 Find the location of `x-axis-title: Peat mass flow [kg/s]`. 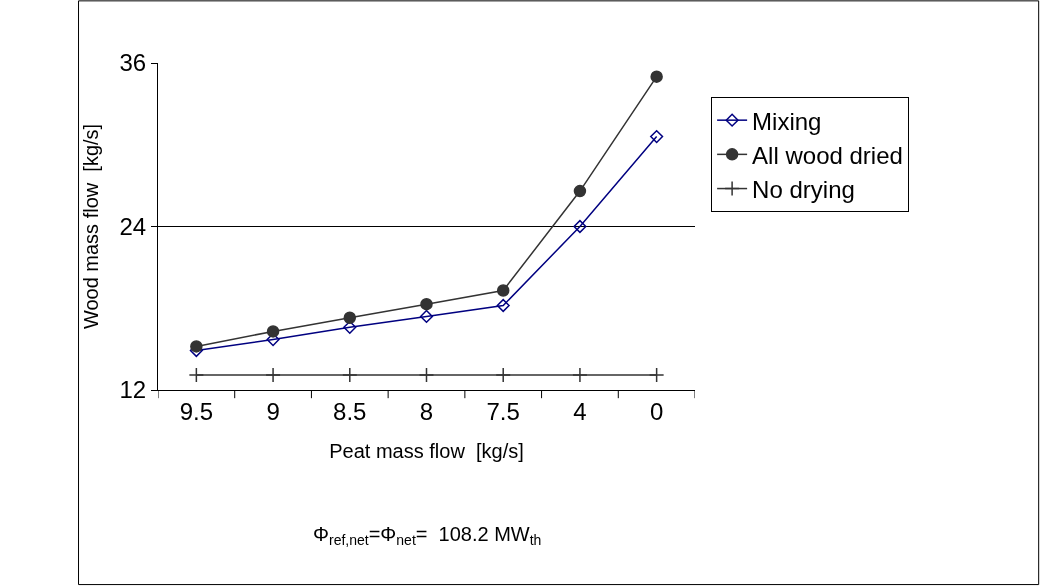

x-axis-title: Peat mass flow [kg/s] is located at coordinates (426, 451).